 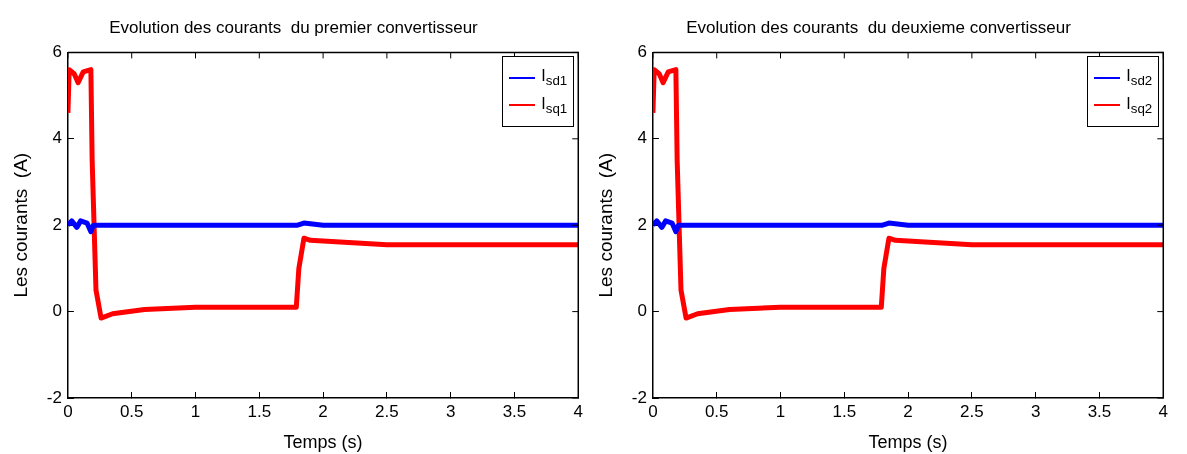 I want to click on legend-label: I$_{sd1}$, so click(x=554, y=78).